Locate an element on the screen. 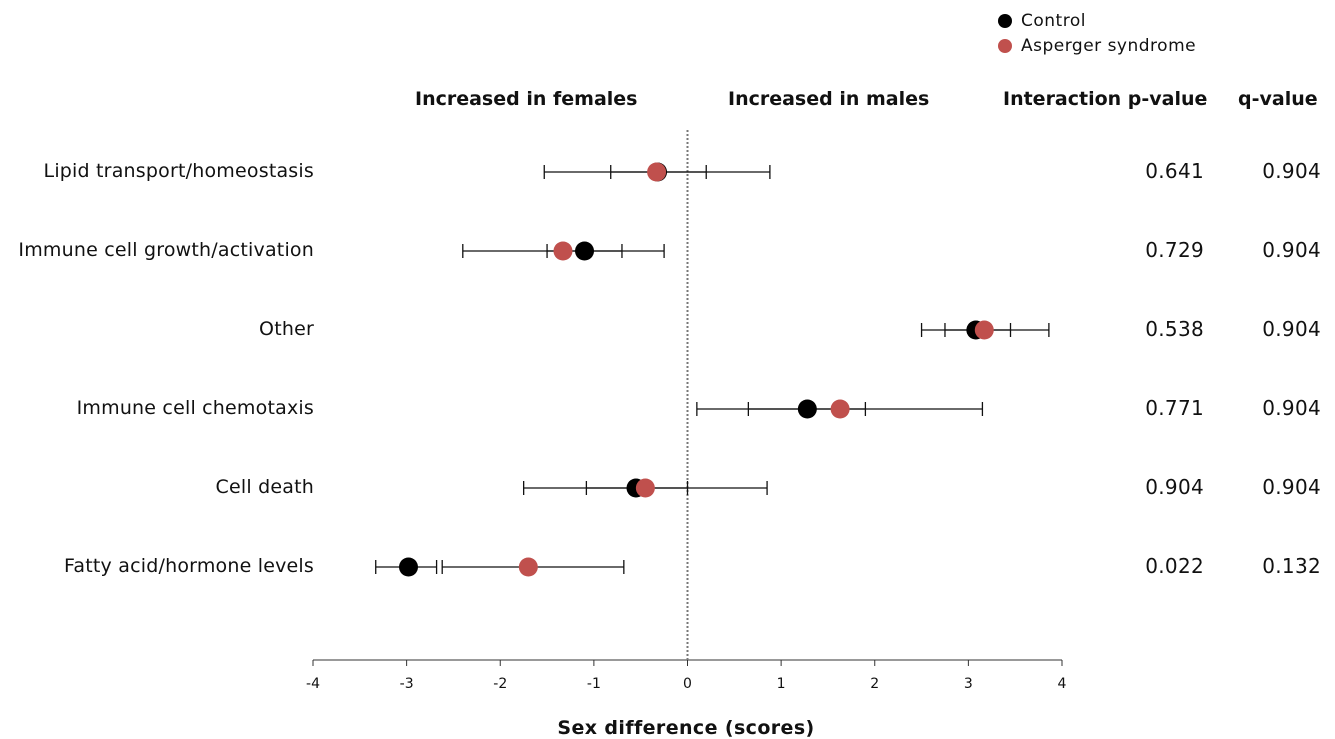  row-label-immune-cell-chemotaxis: Immune cell chemotaxis is located at coordinates (195, 408).